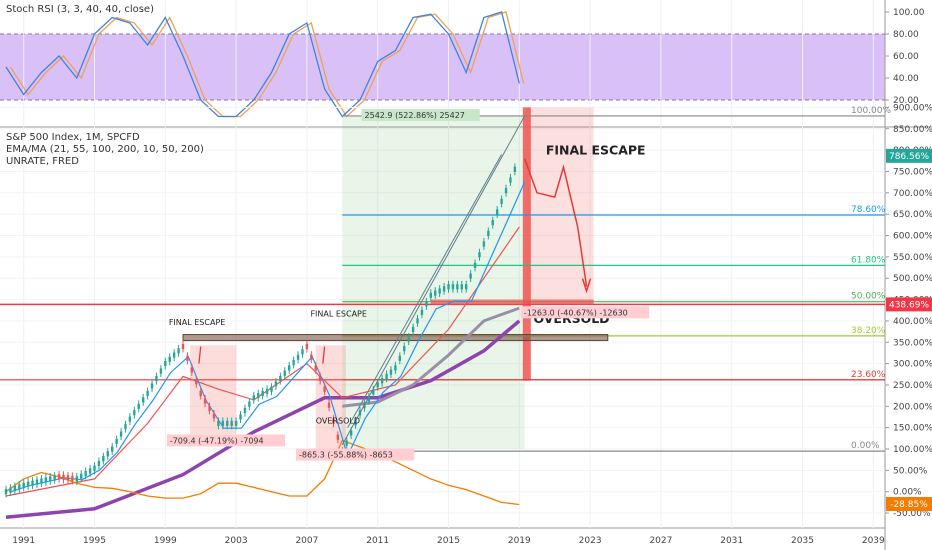 The width and height of the screenshot is (932, 550). I want to click on main-y-tick-label: 900.00%, so click(912, 108).